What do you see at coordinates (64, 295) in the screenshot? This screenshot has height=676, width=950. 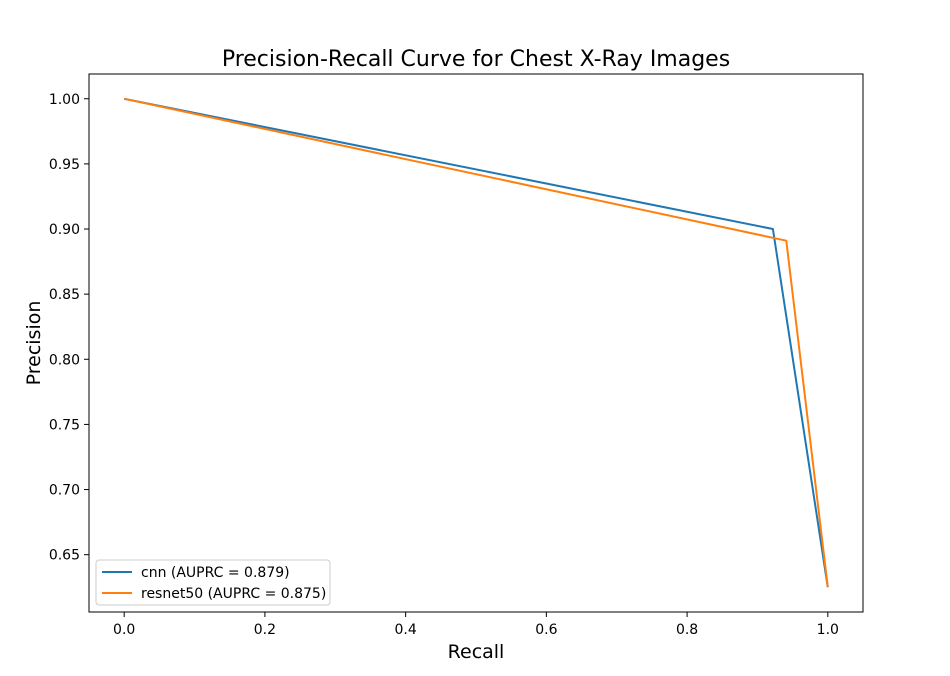 I see `y-tick-label: 0.85` at bounding box center [64, 295].